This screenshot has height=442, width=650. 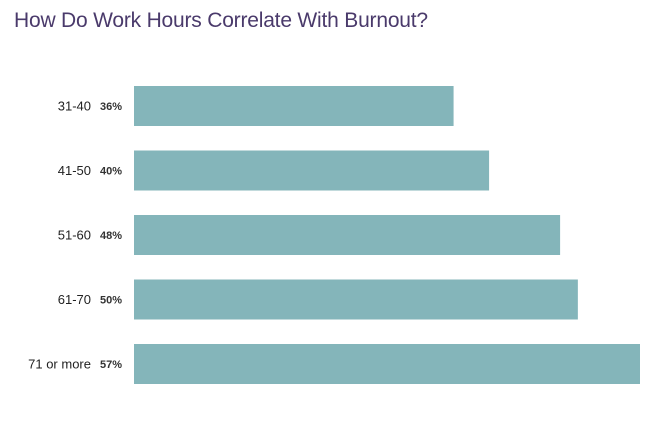 What do you see at coordinates (74, 170) in the screenshot?
I see `category-label-2: 41-50` at bounding box center [74, 170].